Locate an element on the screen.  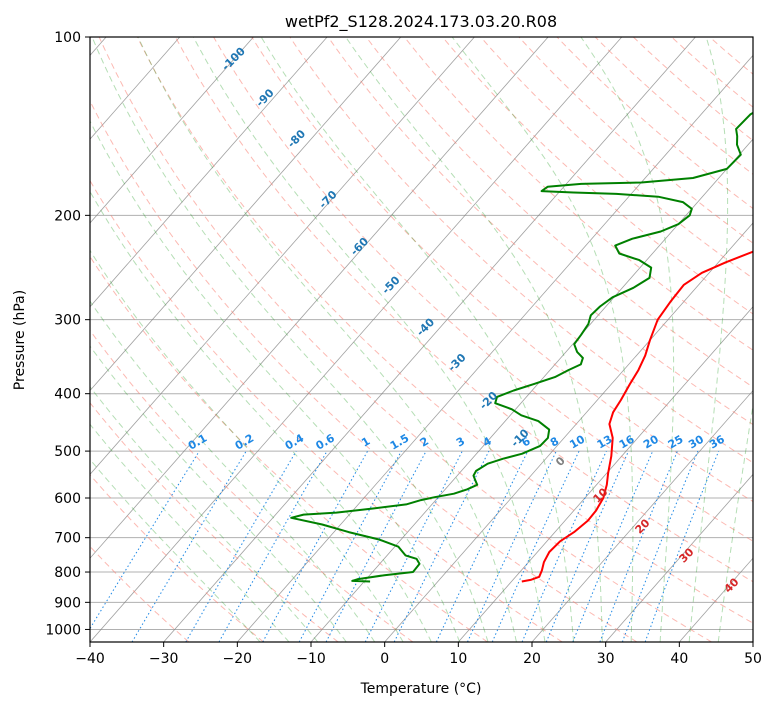
y-axis-title: Pressure (hPa) is located at coordinates (20, 340).